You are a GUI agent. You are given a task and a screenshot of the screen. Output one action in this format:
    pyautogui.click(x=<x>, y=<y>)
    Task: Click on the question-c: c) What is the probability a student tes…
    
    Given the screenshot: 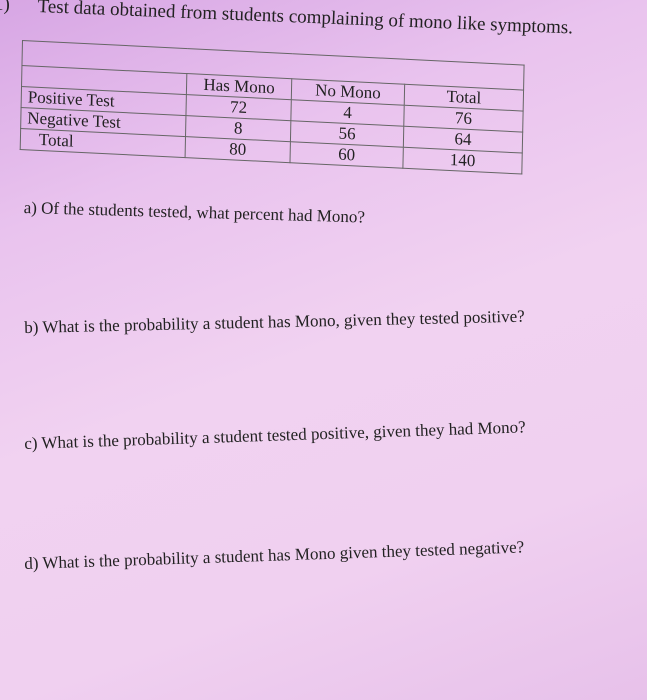 What is the action you would take?
    pyautogui.click(x=275, y=435)
    